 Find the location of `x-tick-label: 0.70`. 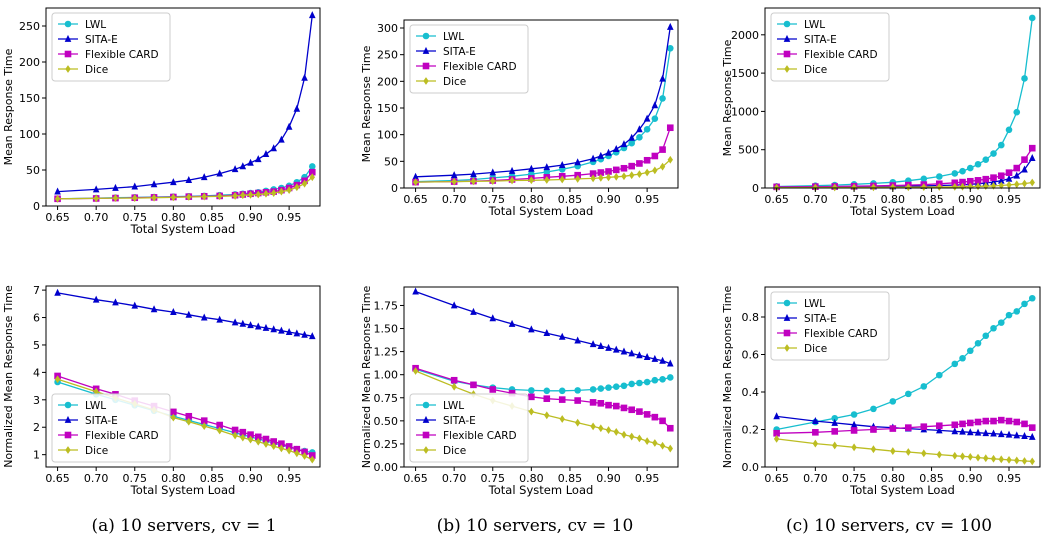

x-tick-label: 0.70 is located at coordinates (815, 199).